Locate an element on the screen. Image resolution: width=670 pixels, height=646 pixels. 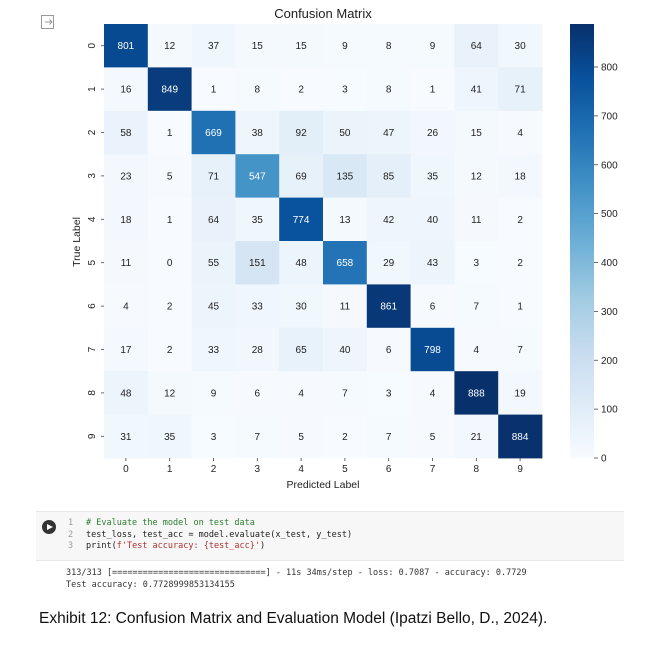
cell-value-0-7: 9 is located at coordinates (433, 46).